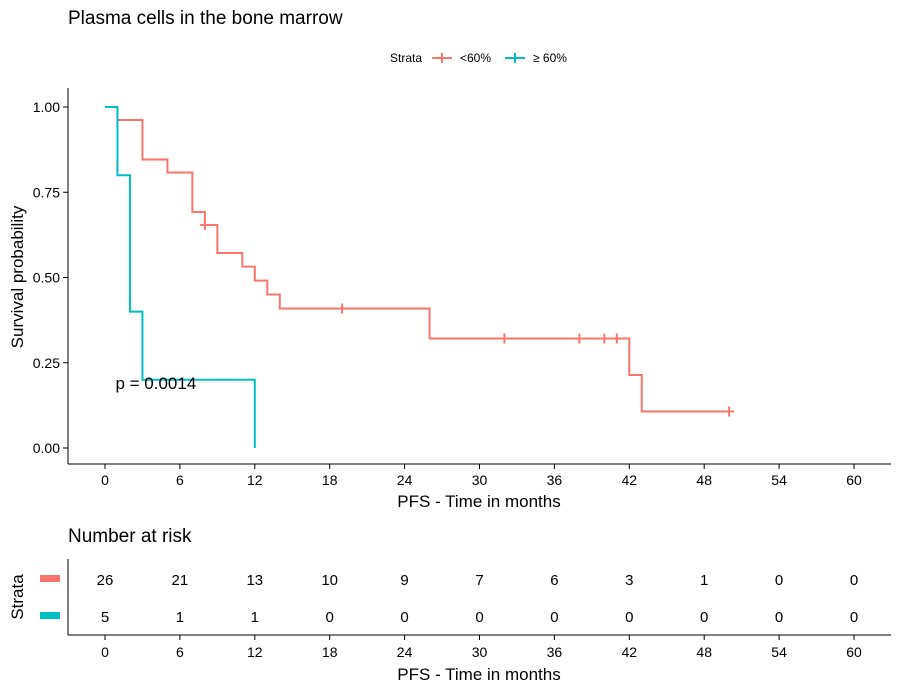 The width and height of the screenshot is (900, 692). Describe the element at coordinates (704, 480) in the screenshot. I see `x-tick-label: 48` at that location.